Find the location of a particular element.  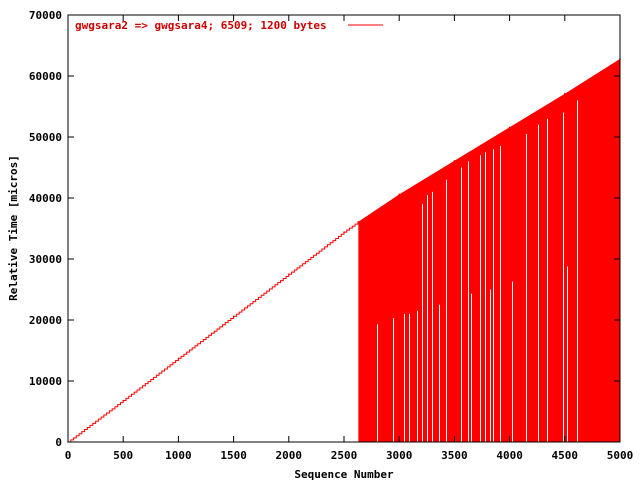

x-tick-label: 0 is located at coordinates (68, 455).